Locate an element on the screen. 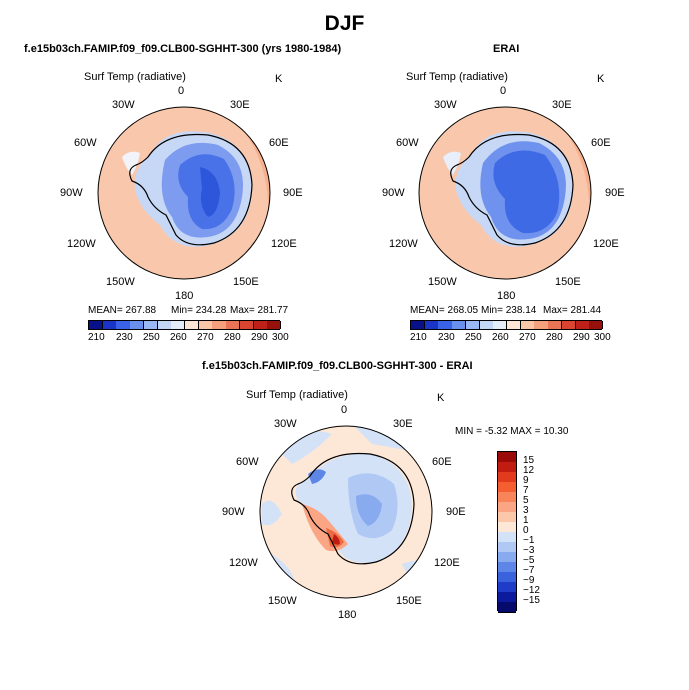 This screenshot has height=690, width=689. panel3-variable: Surf Temp (radiative) is located at coordinates (297, 395).